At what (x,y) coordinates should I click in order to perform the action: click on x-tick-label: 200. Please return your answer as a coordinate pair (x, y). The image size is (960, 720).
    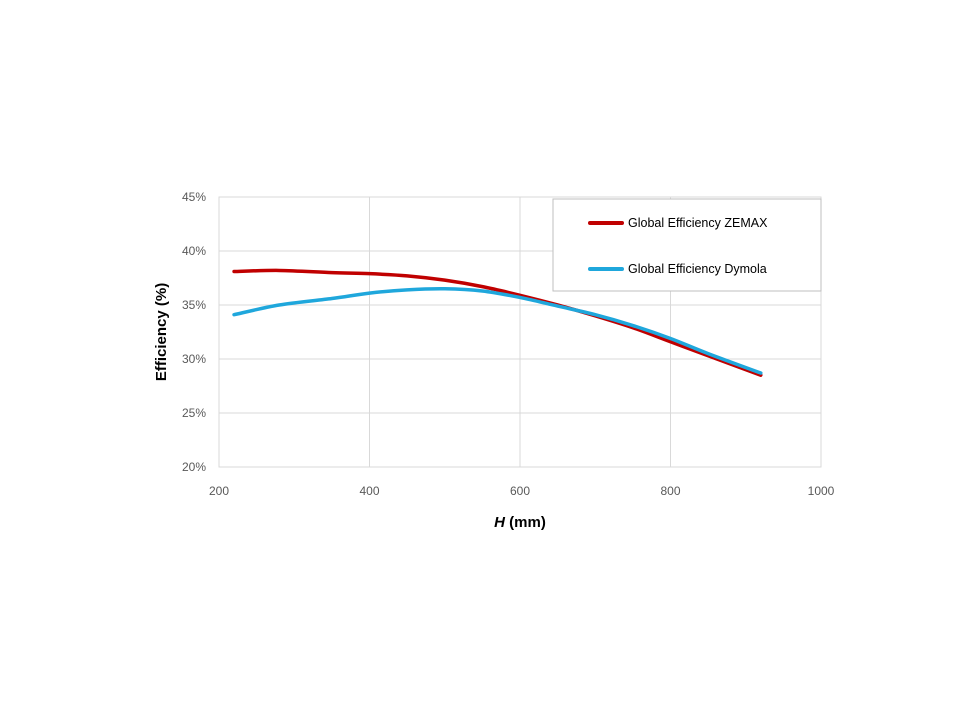
    Looking at the image, I should click on (219, 491).